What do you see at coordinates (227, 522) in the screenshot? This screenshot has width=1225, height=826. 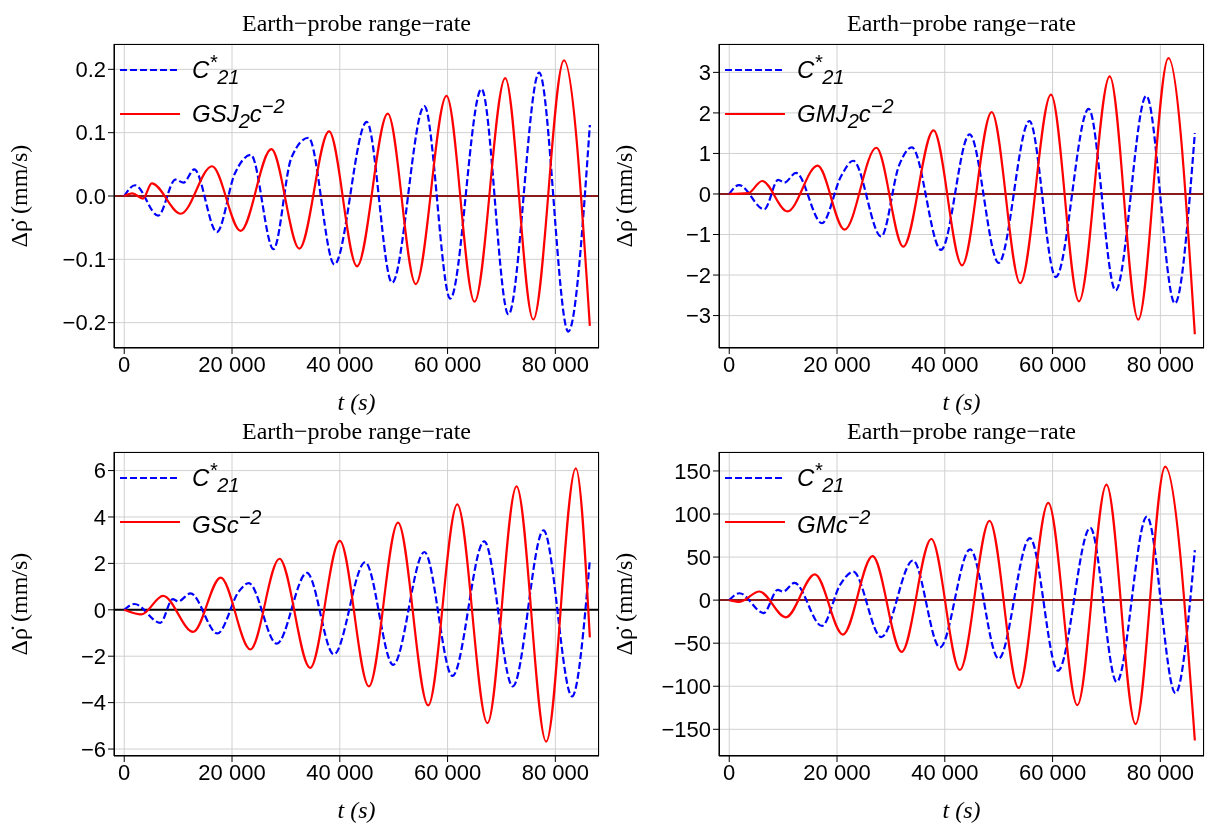 I see `legend-label: GSc$^{−2}$` at bounding box center [227, 522].